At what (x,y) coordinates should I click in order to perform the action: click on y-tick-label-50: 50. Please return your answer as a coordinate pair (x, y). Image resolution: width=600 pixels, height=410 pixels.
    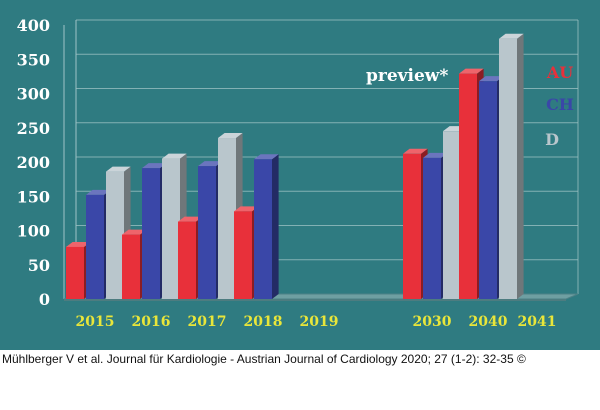
    Looking at the image, I should click on (39, 265).